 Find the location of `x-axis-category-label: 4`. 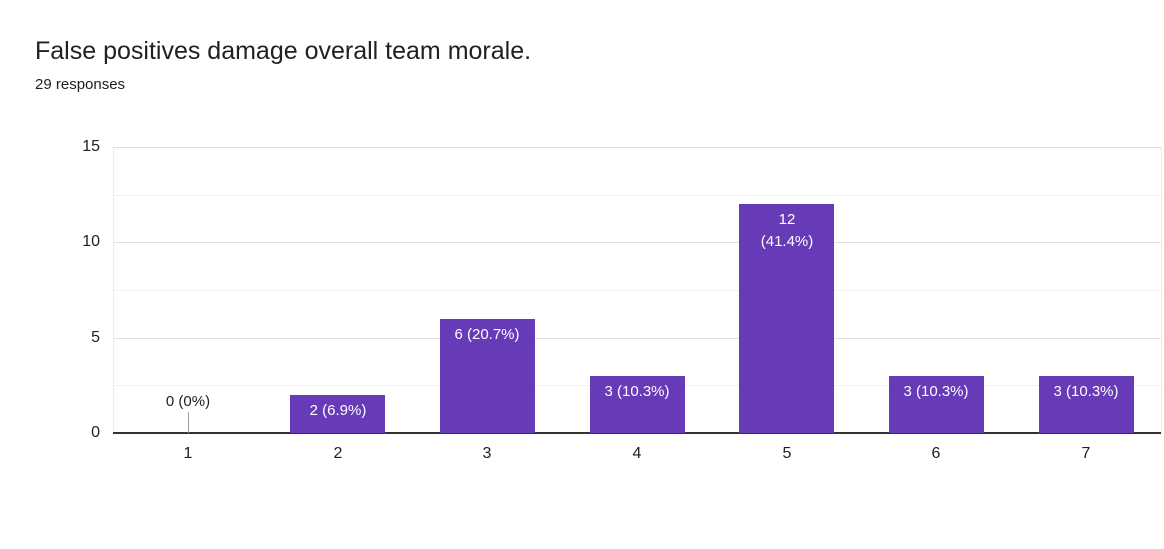

x-axis-category-label: 4 is located at coordinates (637, 453).